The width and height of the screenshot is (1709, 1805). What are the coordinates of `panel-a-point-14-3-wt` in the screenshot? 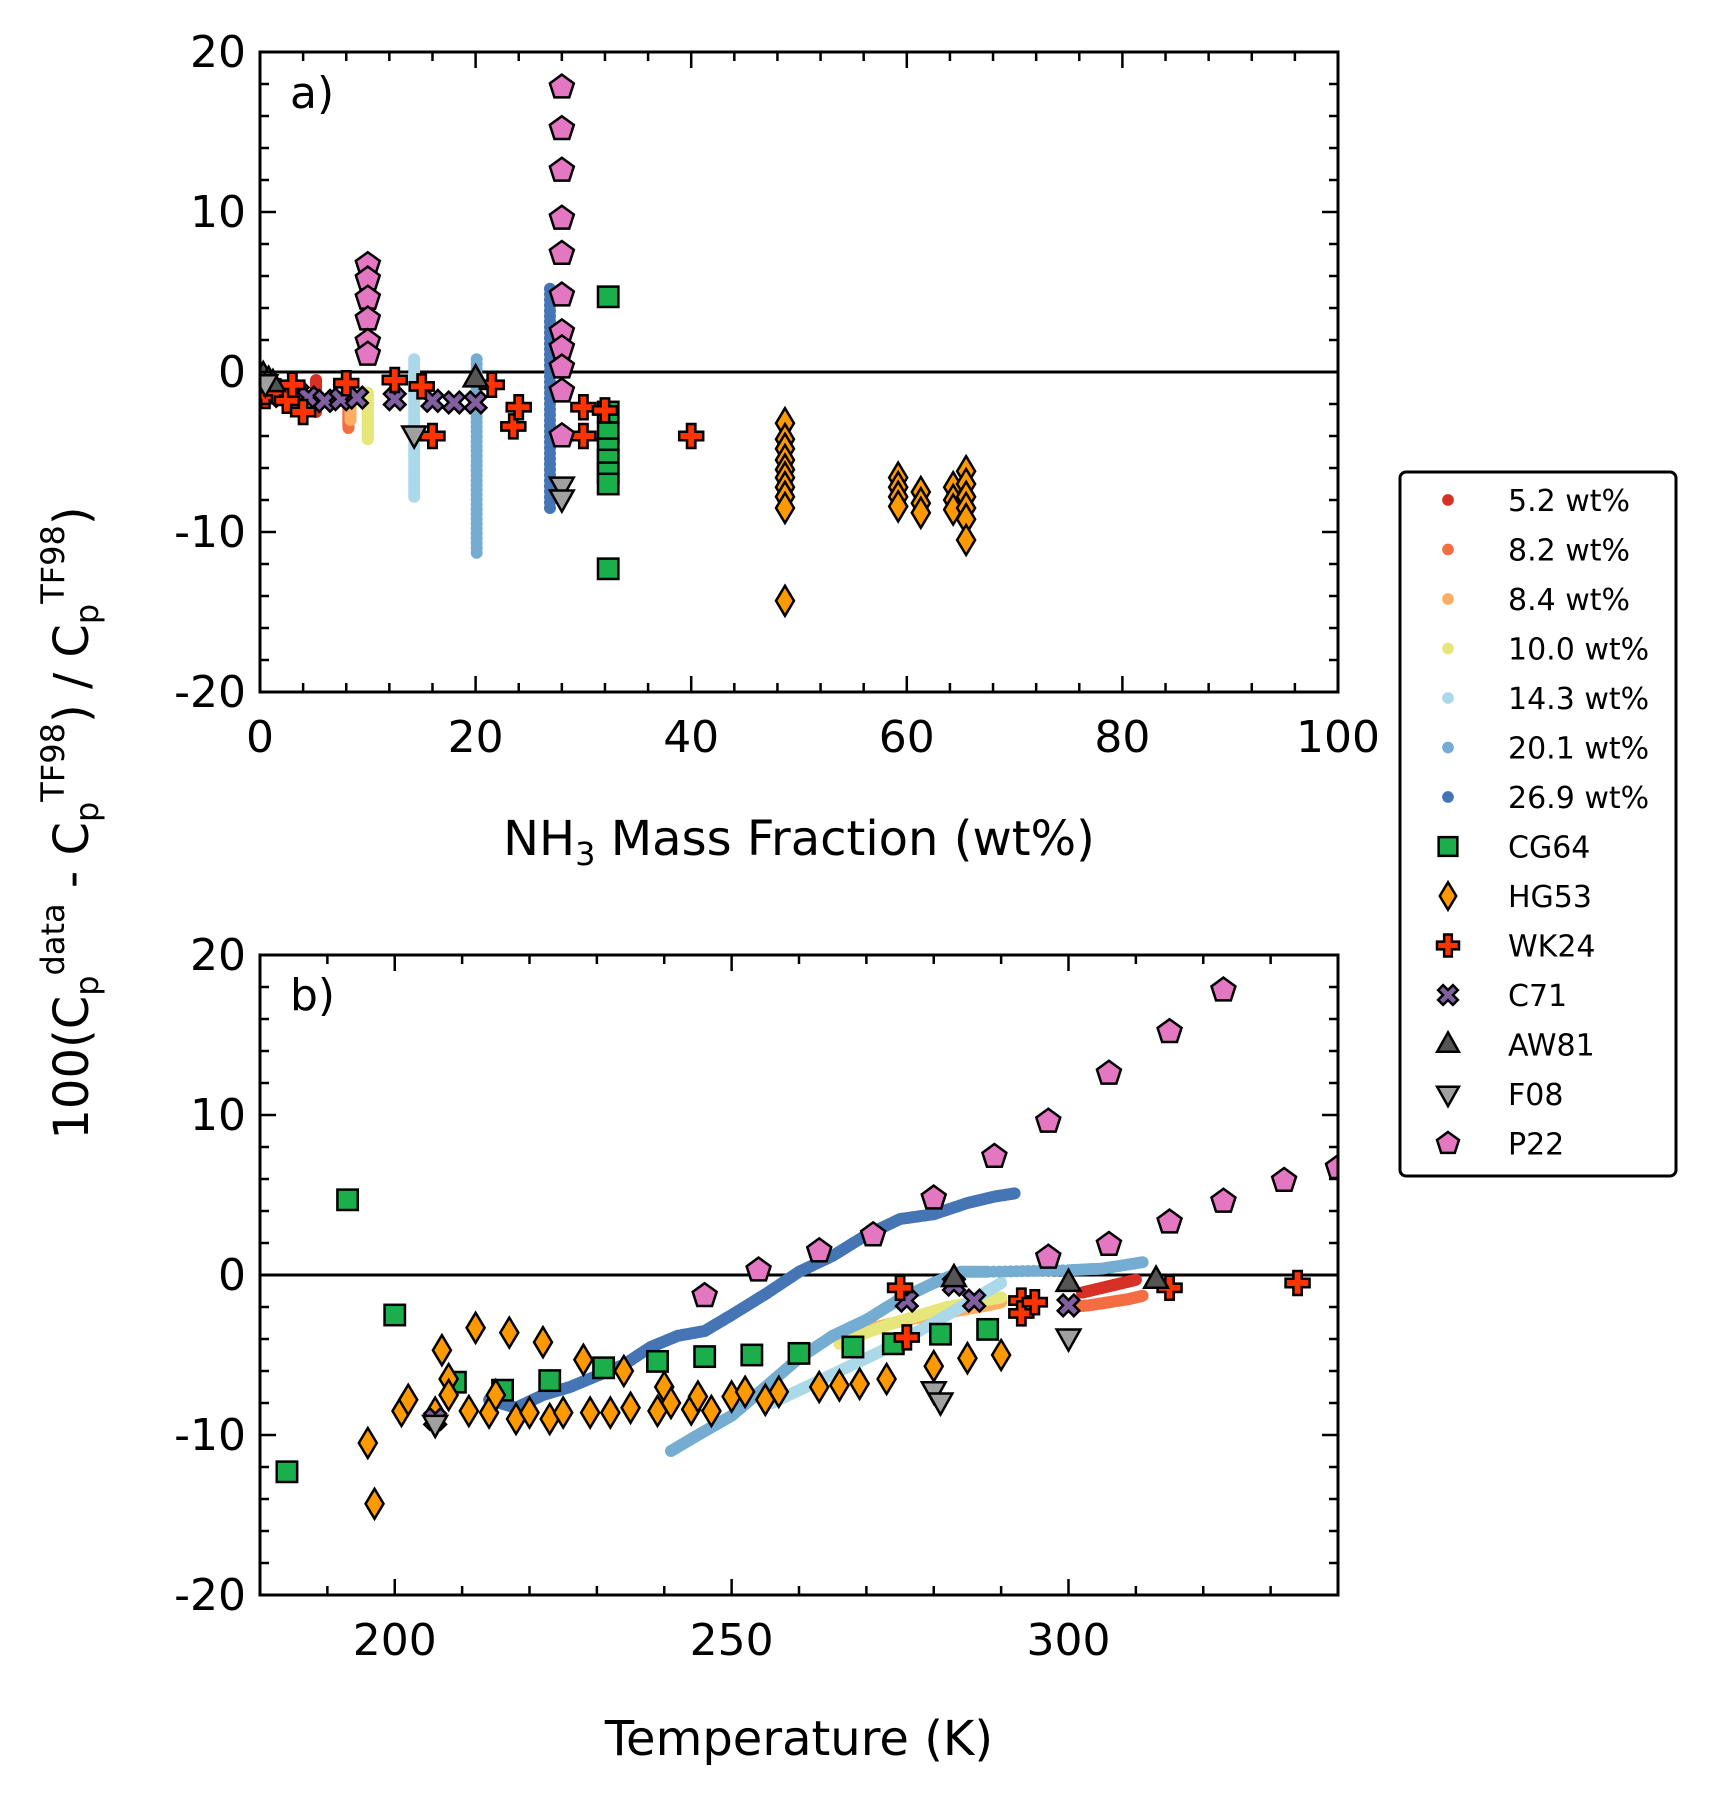 It's located at (414, 359).